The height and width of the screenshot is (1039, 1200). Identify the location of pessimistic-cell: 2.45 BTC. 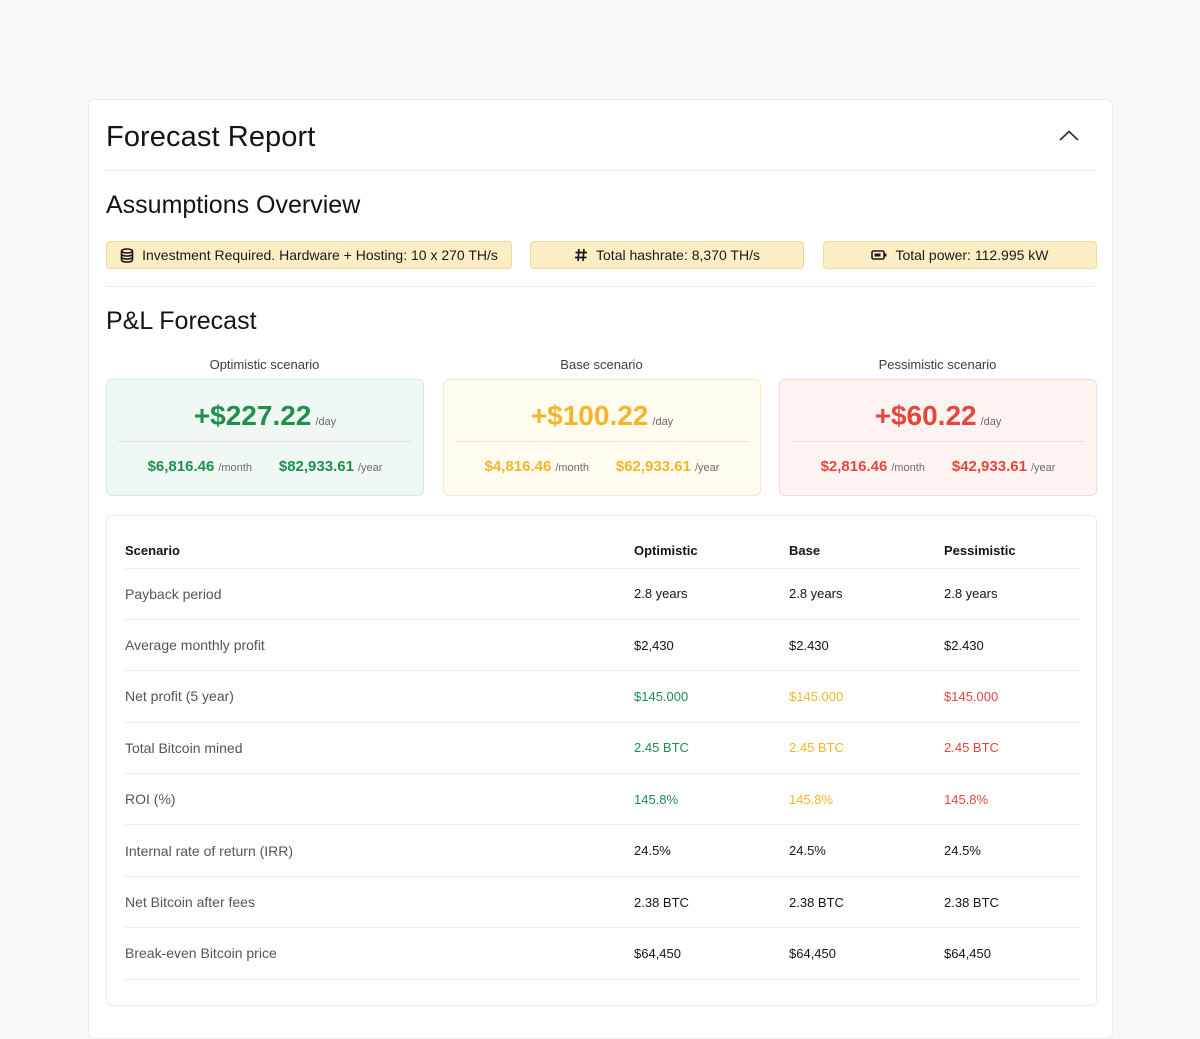
(1012, 748).